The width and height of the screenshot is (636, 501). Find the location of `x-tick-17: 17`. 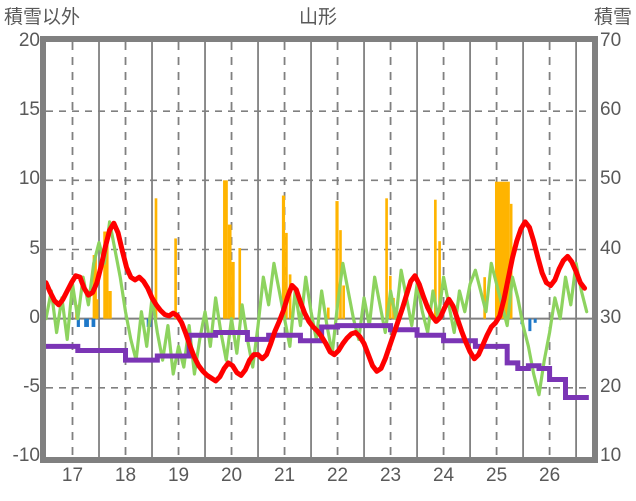

x-tick-17: 17 is located at coordinates (72, 475).